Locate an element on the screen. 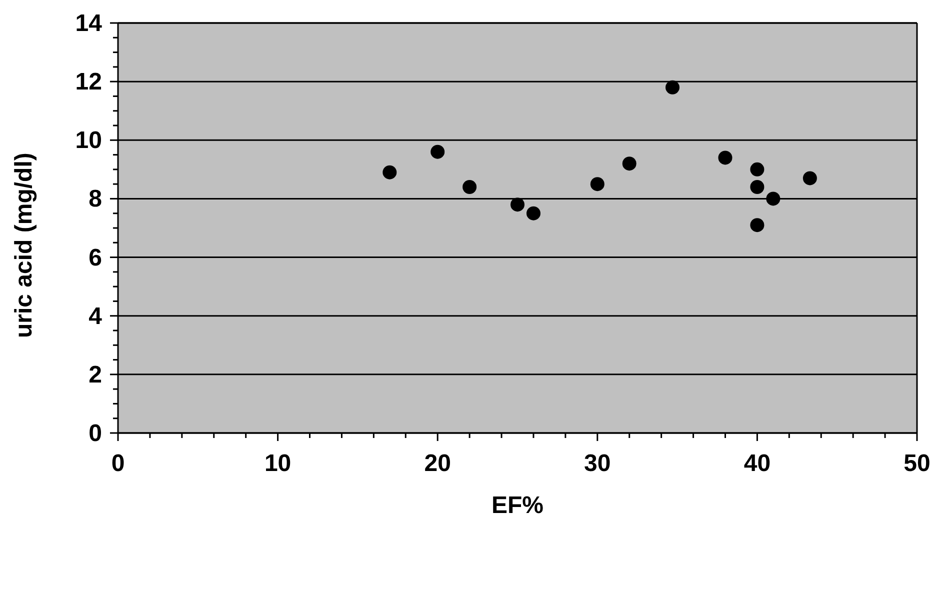 Image resolution: width=947 pixels, height=591 pixels. x-tick-label: 0 is located at coordinates (118, 463).